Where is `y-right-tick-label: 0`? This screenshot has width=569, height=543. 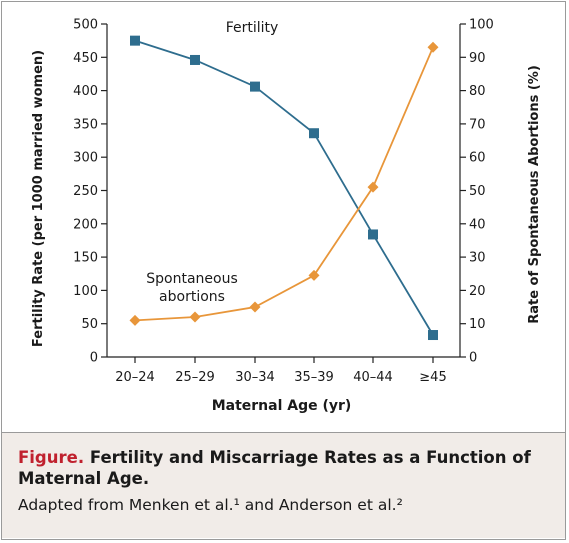
y-right-tick-label: 0 is located at coordinates (473, 358).